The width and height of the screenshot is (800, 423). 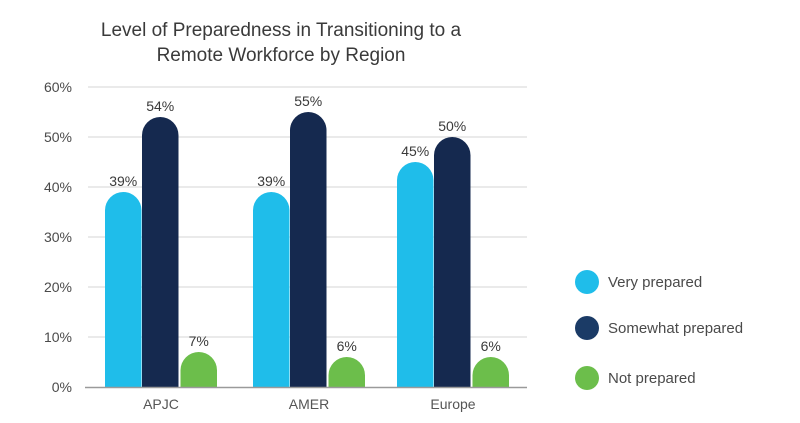 I want to click on data-label-amer-not-prepared: 6%, so click(x=347, y=346).